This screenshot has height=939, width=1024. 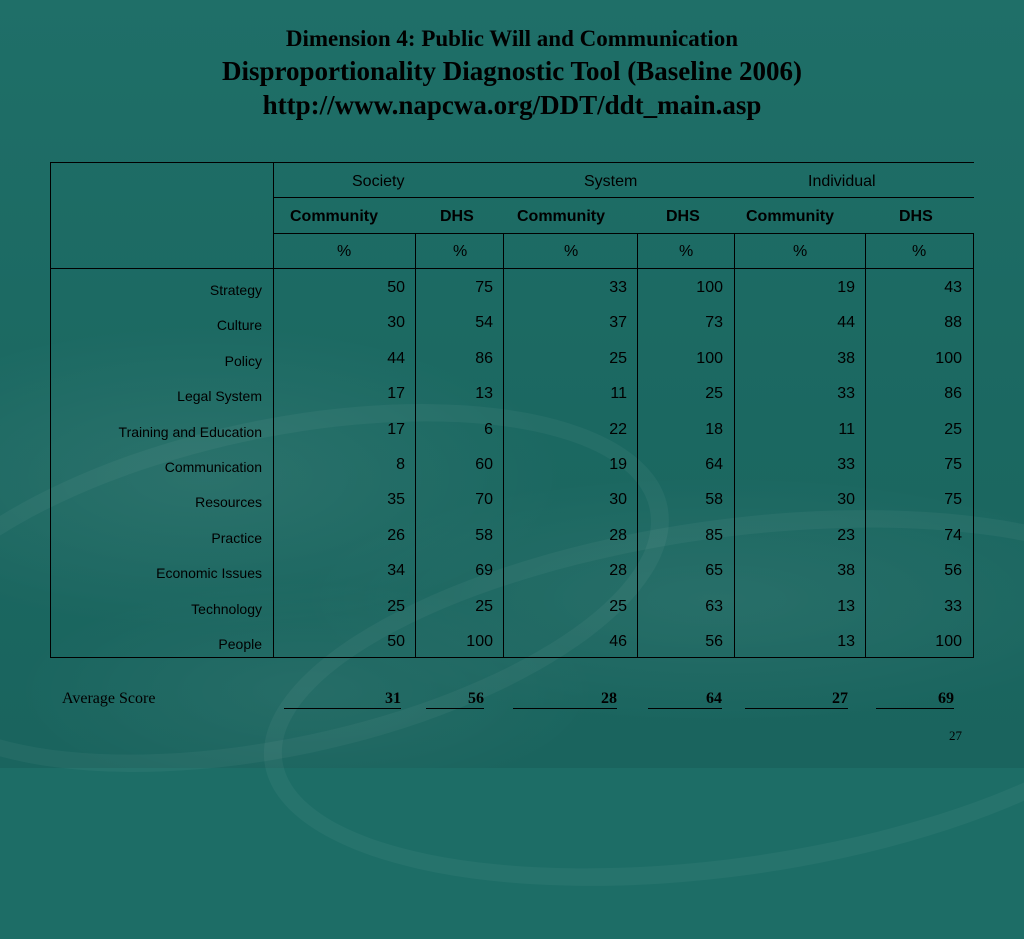 I want to click on table-cell: 69, so click(x=484, y=570).